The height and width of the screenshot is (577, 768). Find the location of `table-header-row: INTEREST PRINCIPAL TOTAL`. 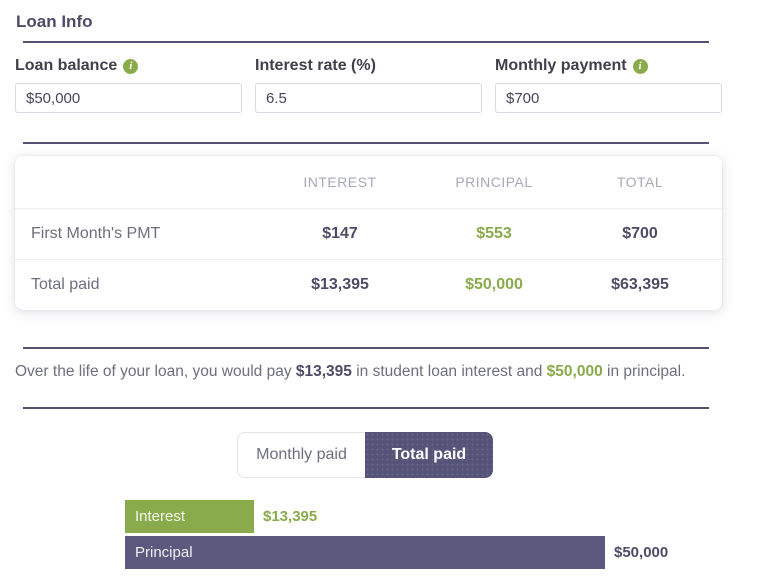

table-header-row: INTEREST PRINCIPAL TOTAL is located at coordinates (368, 182).